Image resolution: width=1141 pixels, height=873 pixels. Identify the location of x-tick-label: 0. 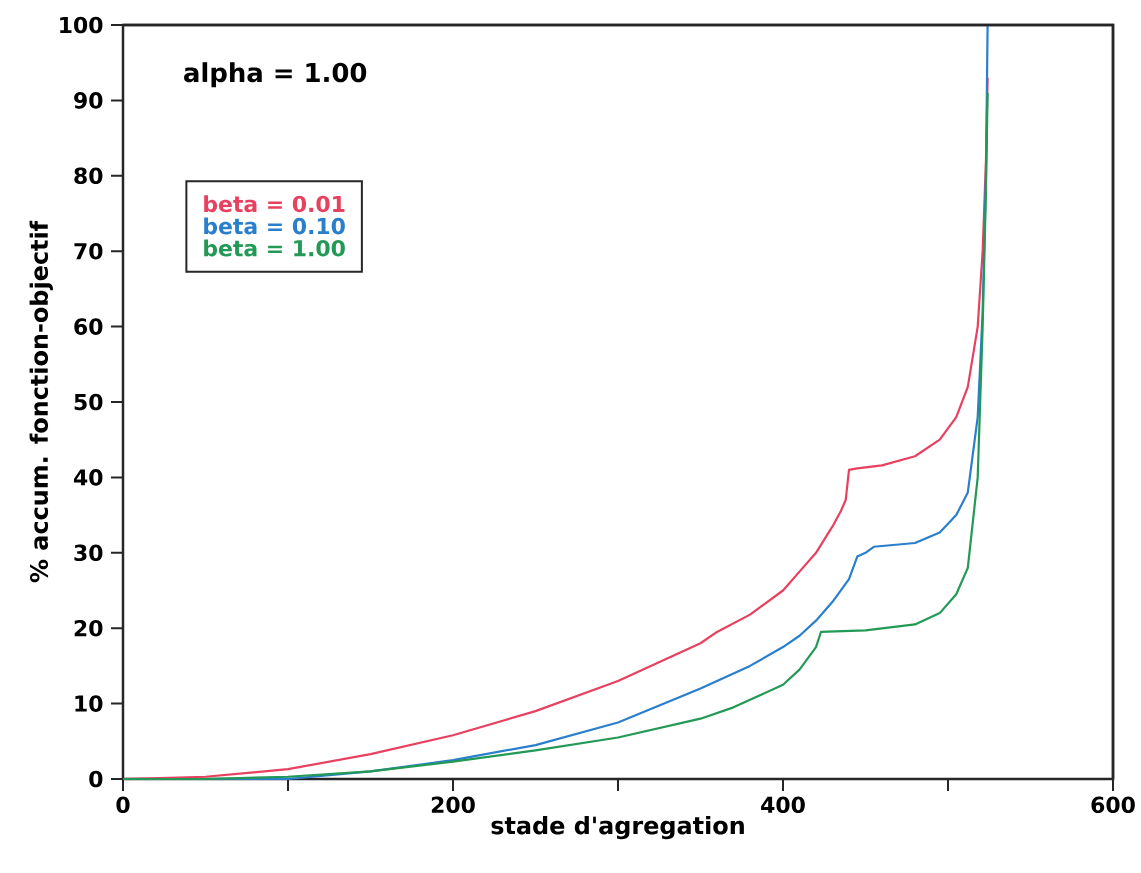
(123, 805).